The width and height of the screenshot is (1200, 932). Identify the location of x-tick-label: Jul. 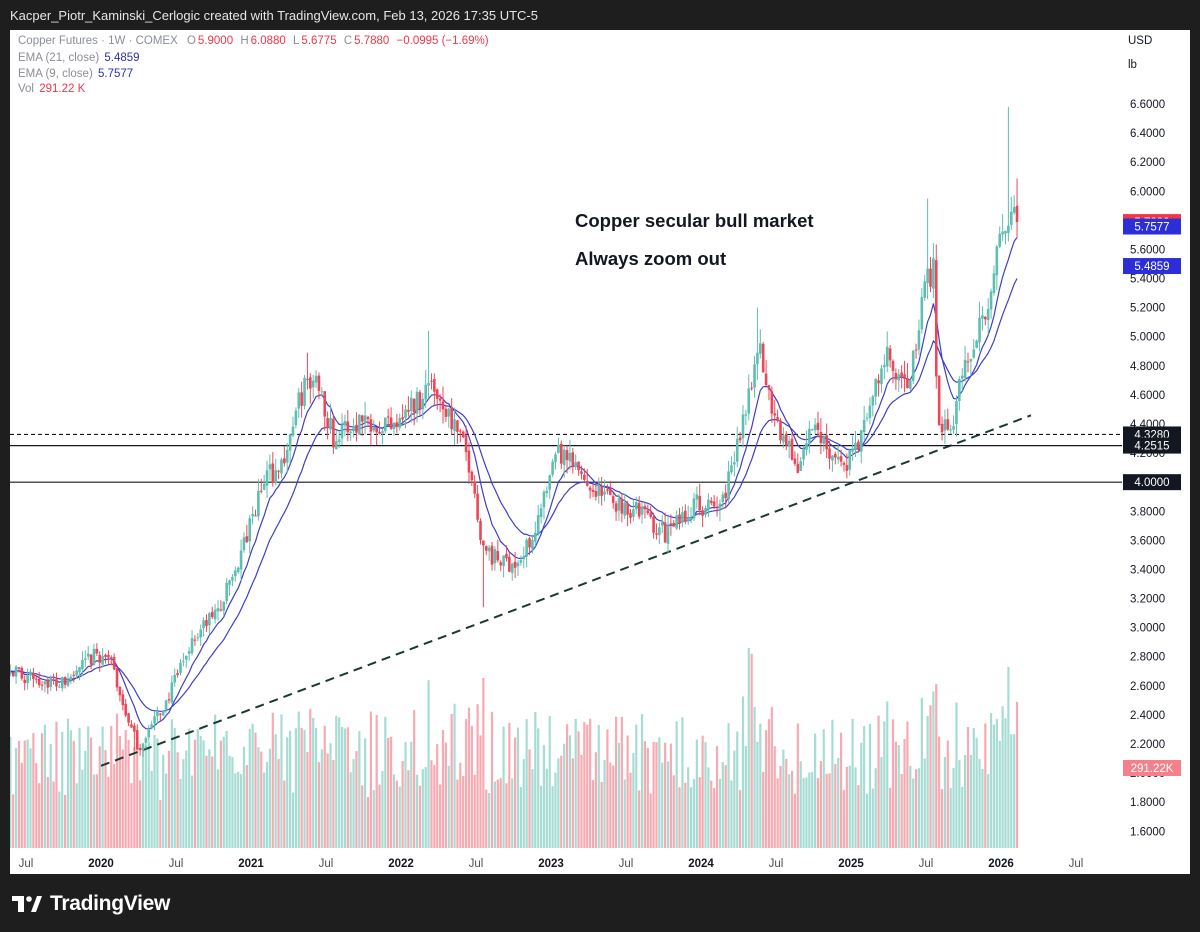
(176, 864).